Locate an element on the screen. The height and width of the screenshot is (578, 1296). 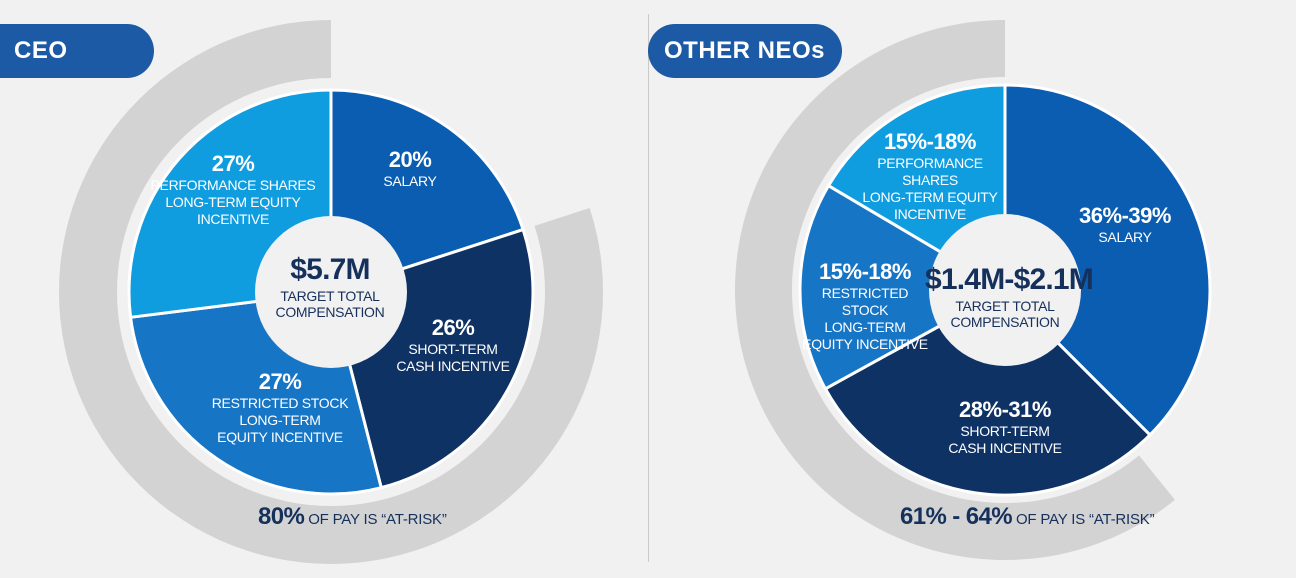
neo-at-risk-caption: 61% - 64% OF PAY IS “AT-RISK” is located at coordinates (1027, 516).